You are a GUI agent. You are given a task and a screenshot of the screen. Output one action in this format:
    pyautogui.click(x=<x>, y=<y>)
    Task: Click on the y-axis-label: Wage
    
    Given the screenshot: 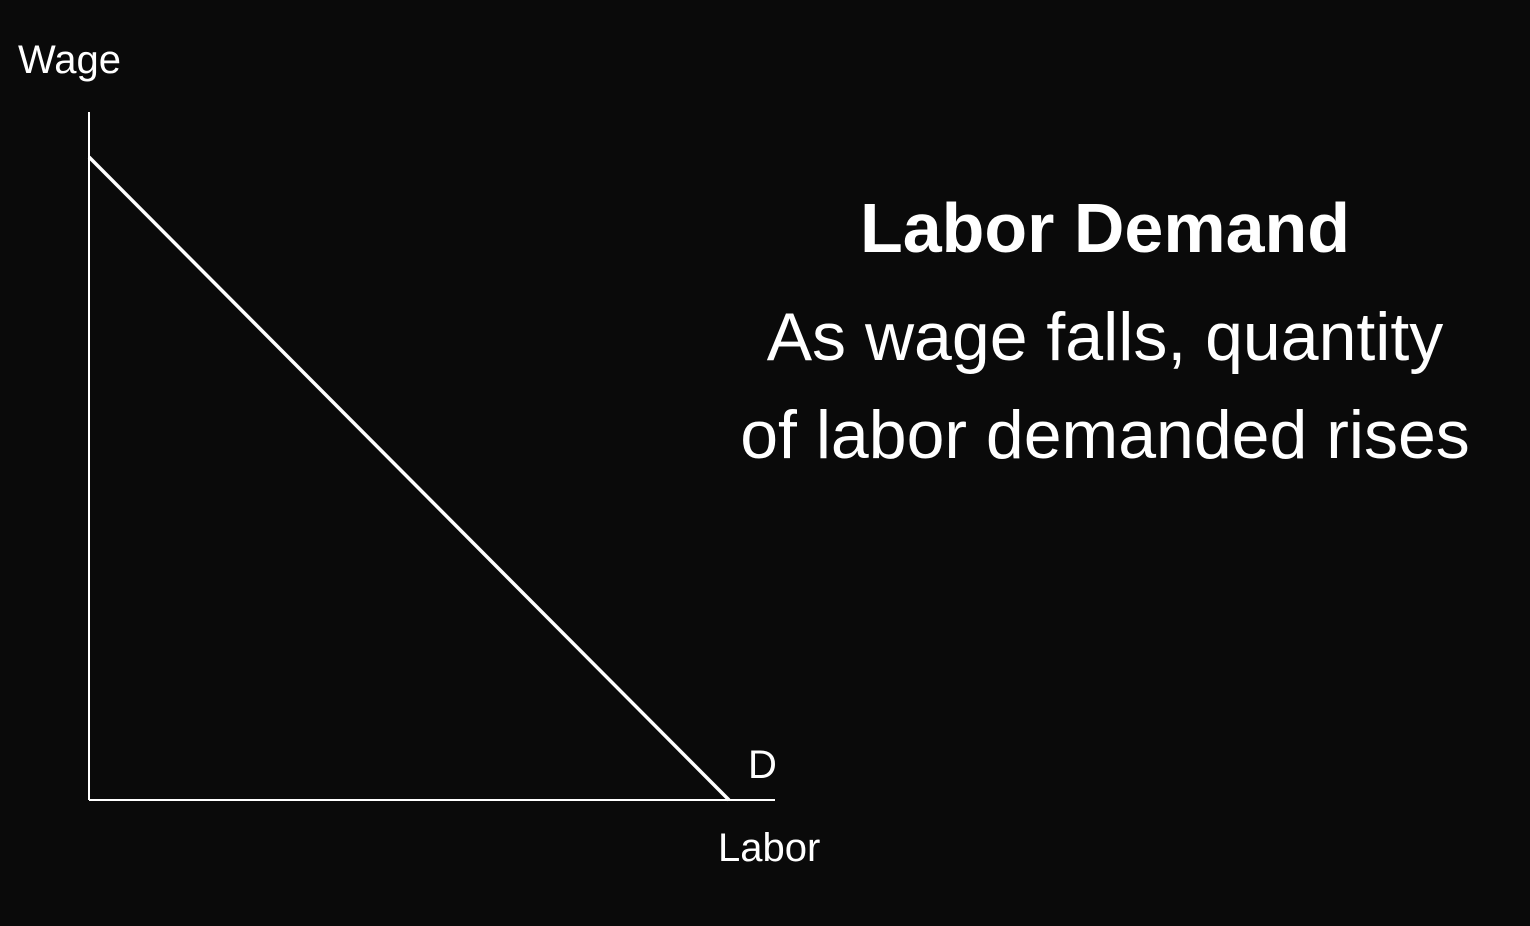 What is the action you would take?
    pyautogui.click(x=70, y=60)
    